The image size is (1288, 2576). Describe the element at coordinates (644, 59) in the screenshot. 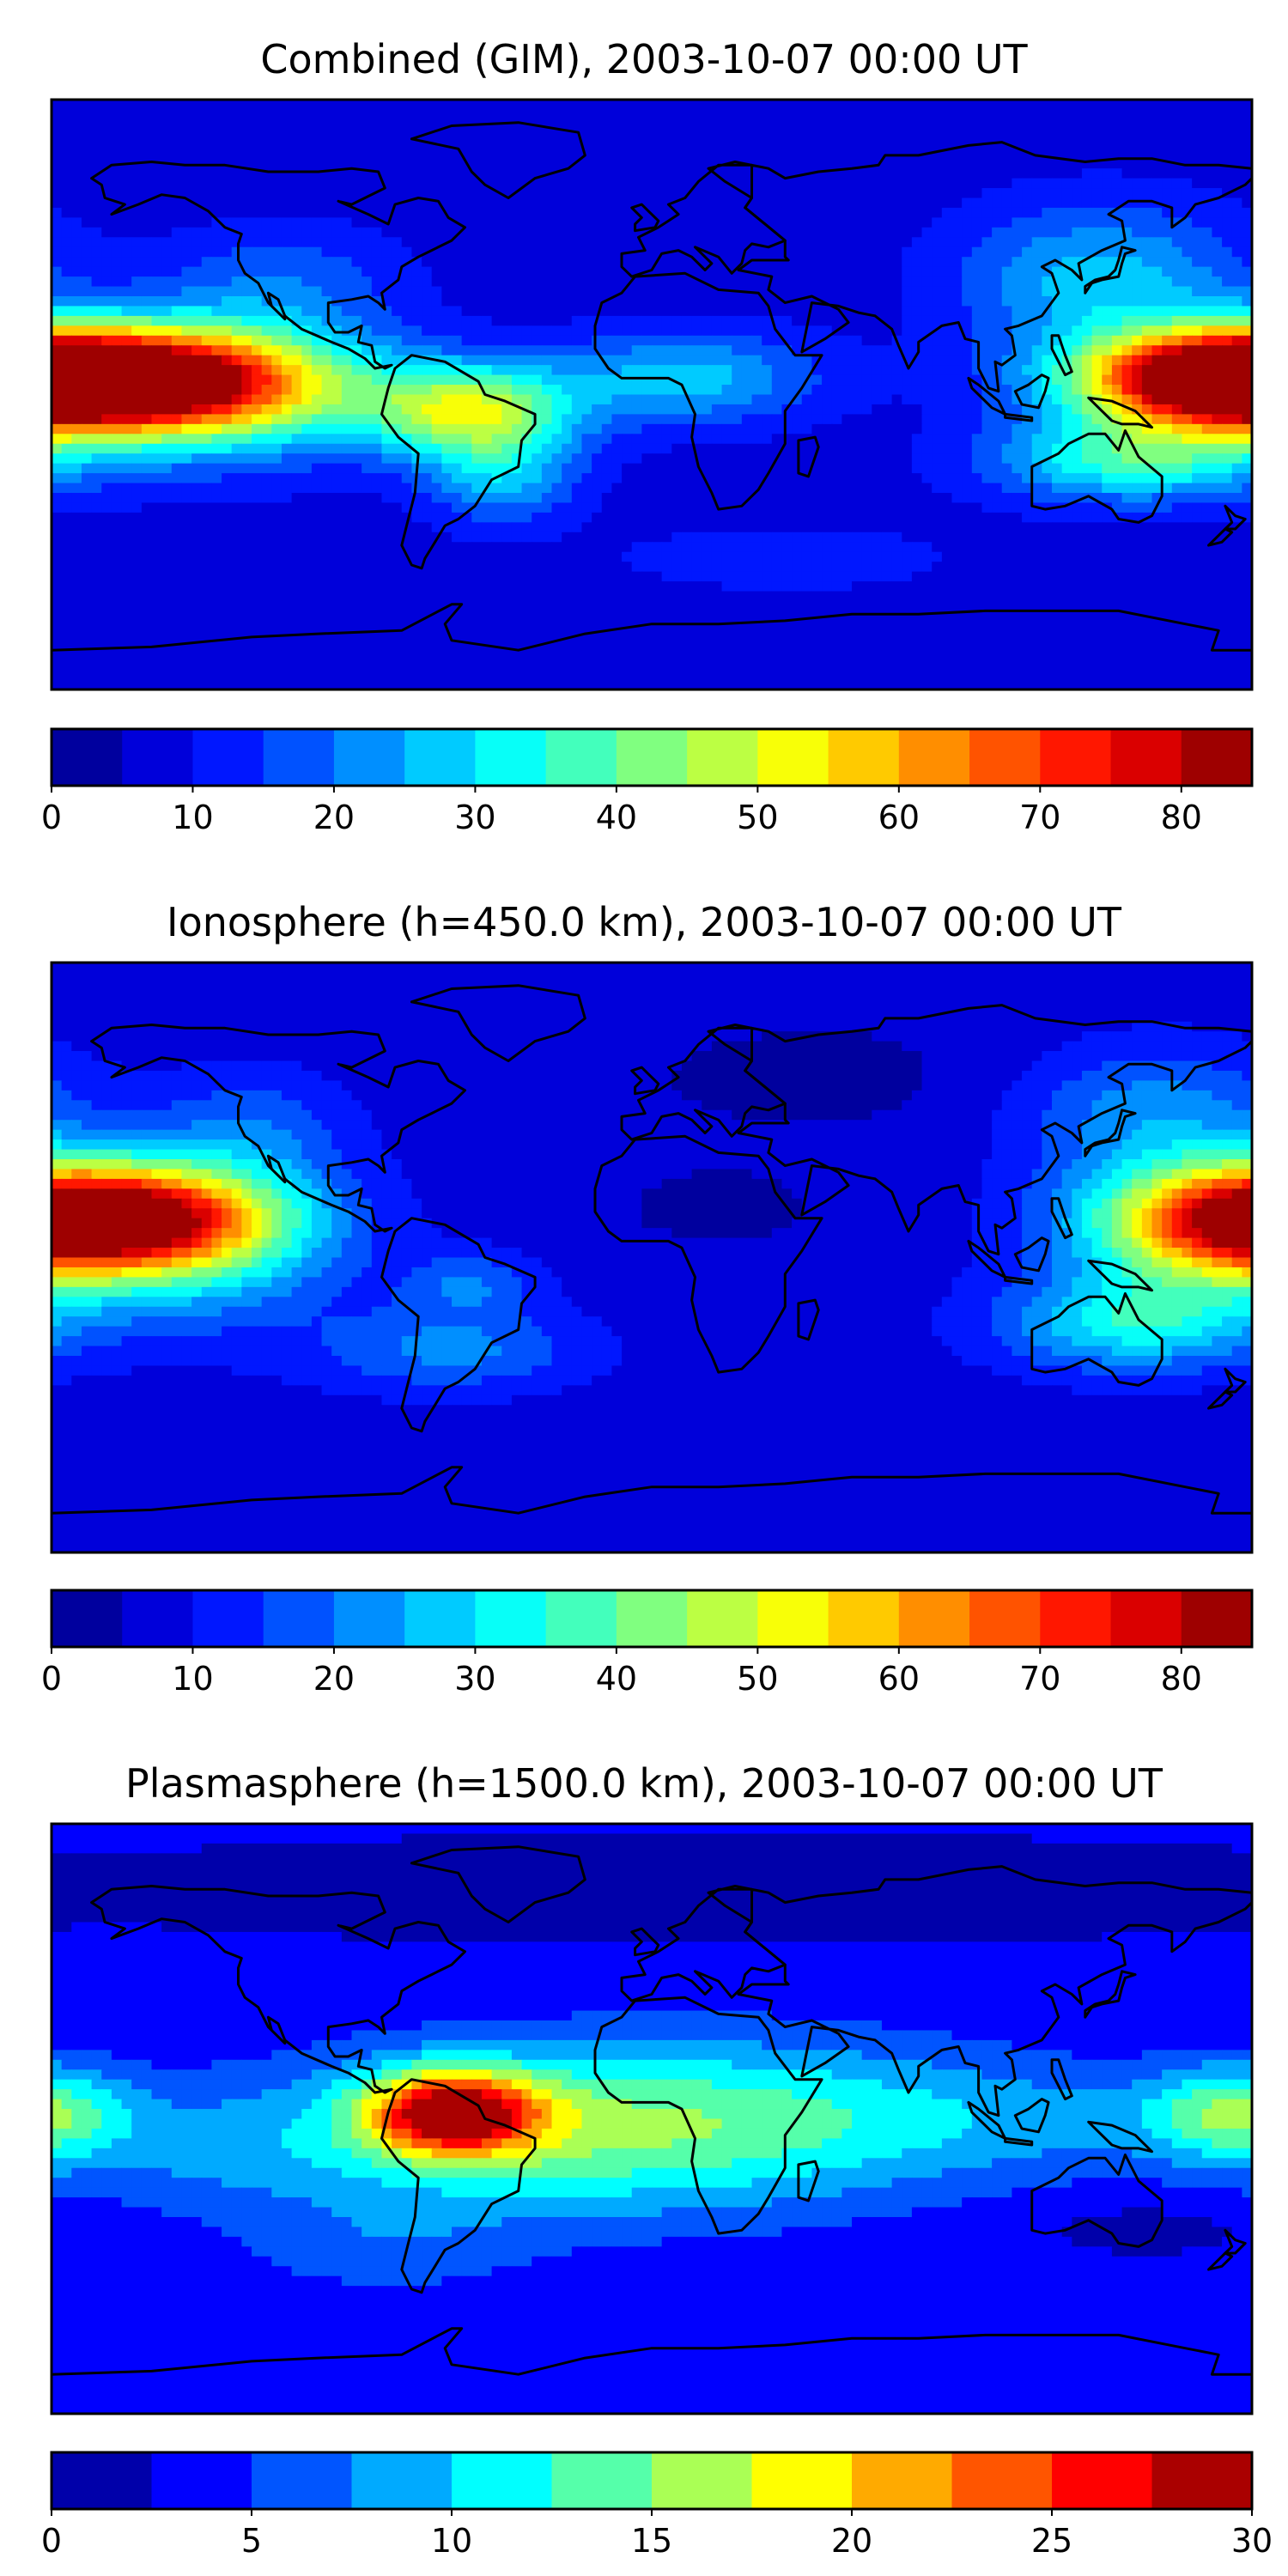

I see `combined-gim-title: Combined (GIM), 2003-10-07 00:00 UT` at that location.